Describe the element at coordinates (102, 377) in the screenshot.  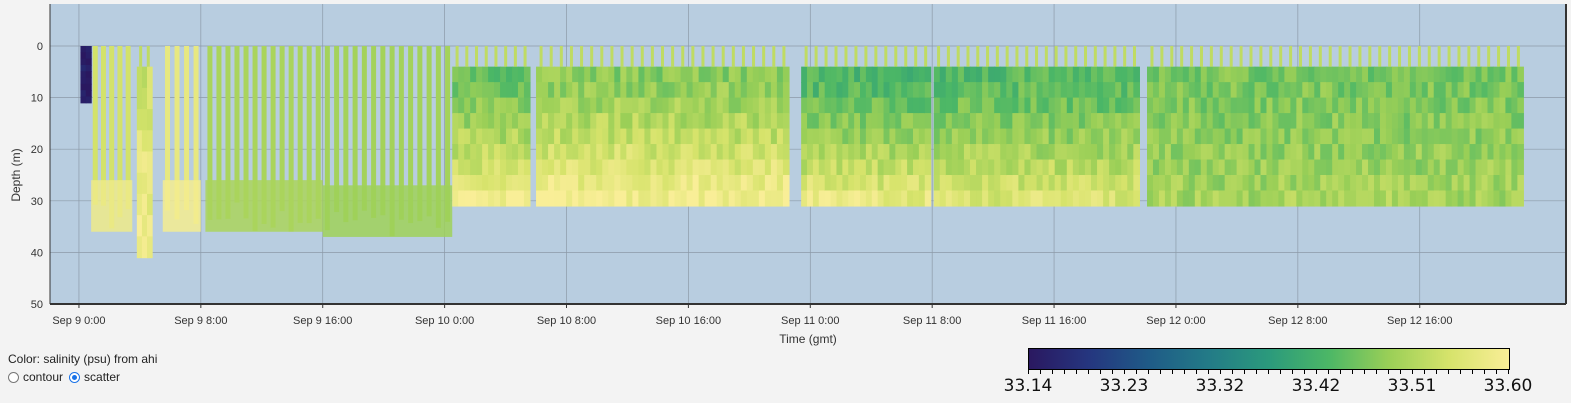
I see `scatter-radio-label: scatter` at that location.